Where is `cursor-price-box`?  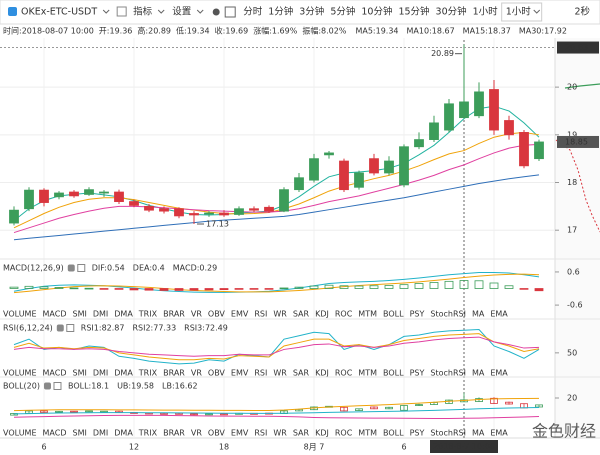 cursor-price-box is located at coordinates (578, 47).